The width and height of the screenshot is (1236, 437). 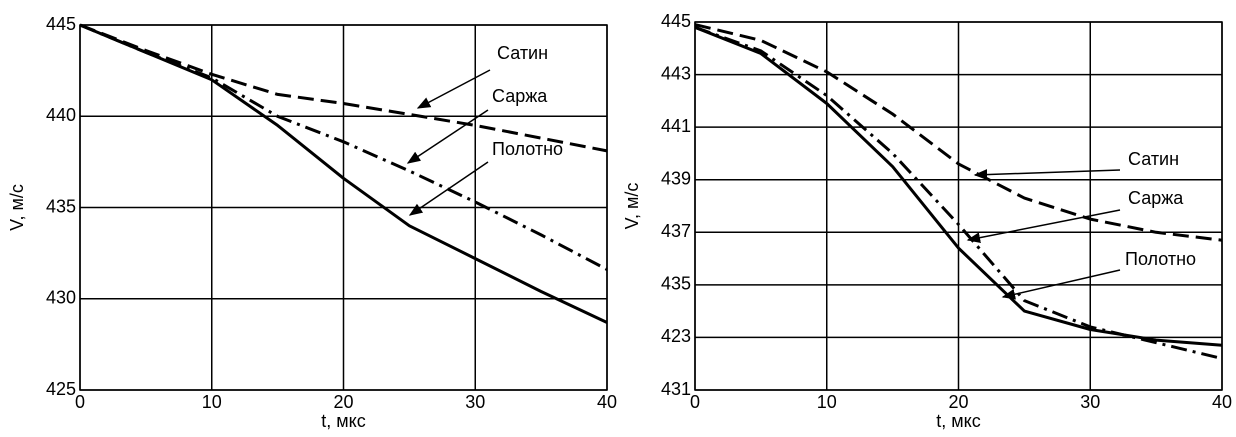 I want to click on y-tick-label: 430, so click(x=61, y=298).